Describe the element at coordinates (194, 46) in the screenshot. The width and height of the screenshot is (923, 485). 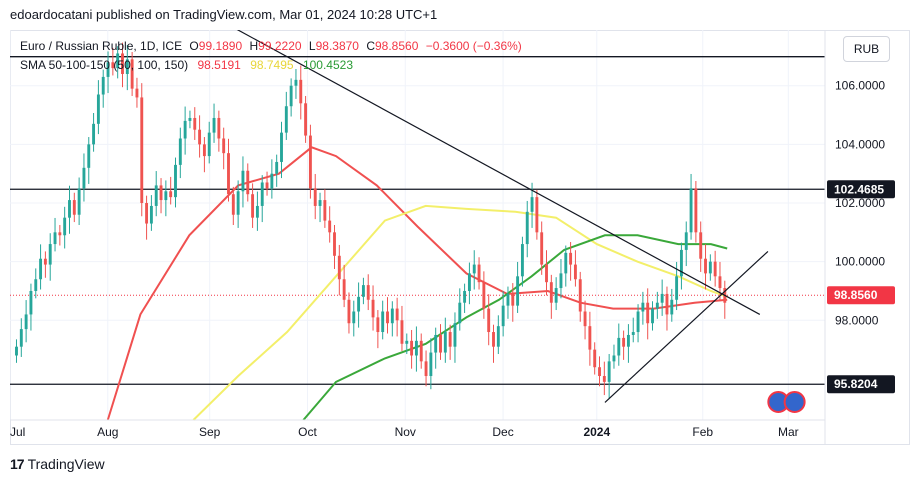
I see `open-label: O` at that location.